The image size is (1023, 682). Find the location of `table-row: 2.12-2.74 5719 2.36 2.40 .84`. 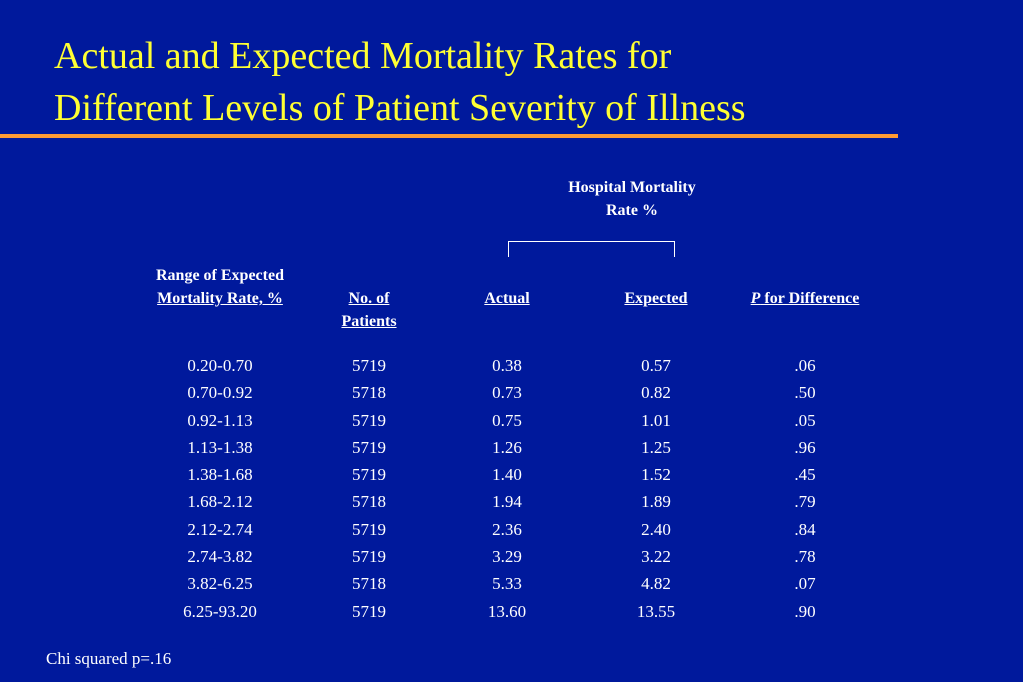

table-row: 2.12-2.74 5719 2.36 2.40 .84 is located at coordinates (511, 531).